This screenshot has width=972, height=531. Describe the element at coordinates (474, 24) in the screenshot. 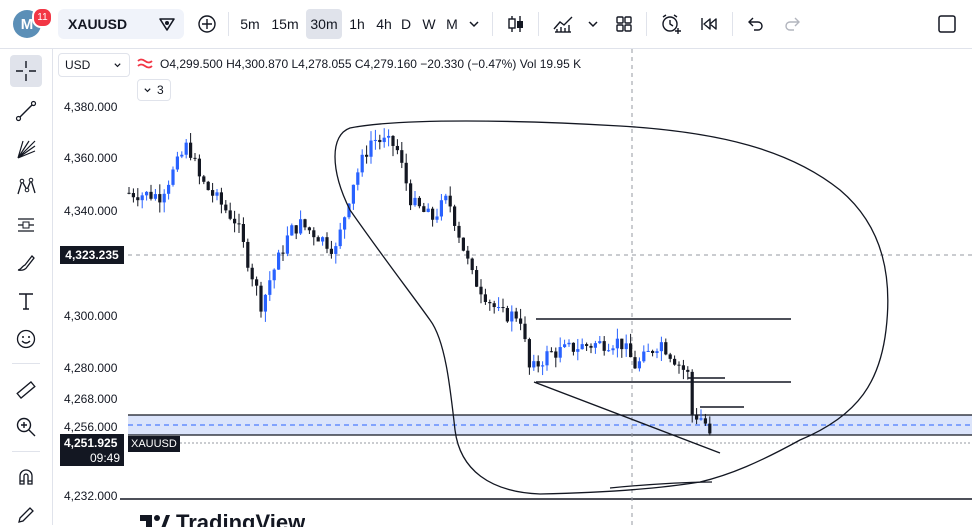

I see `interval-dropdown` at that location.